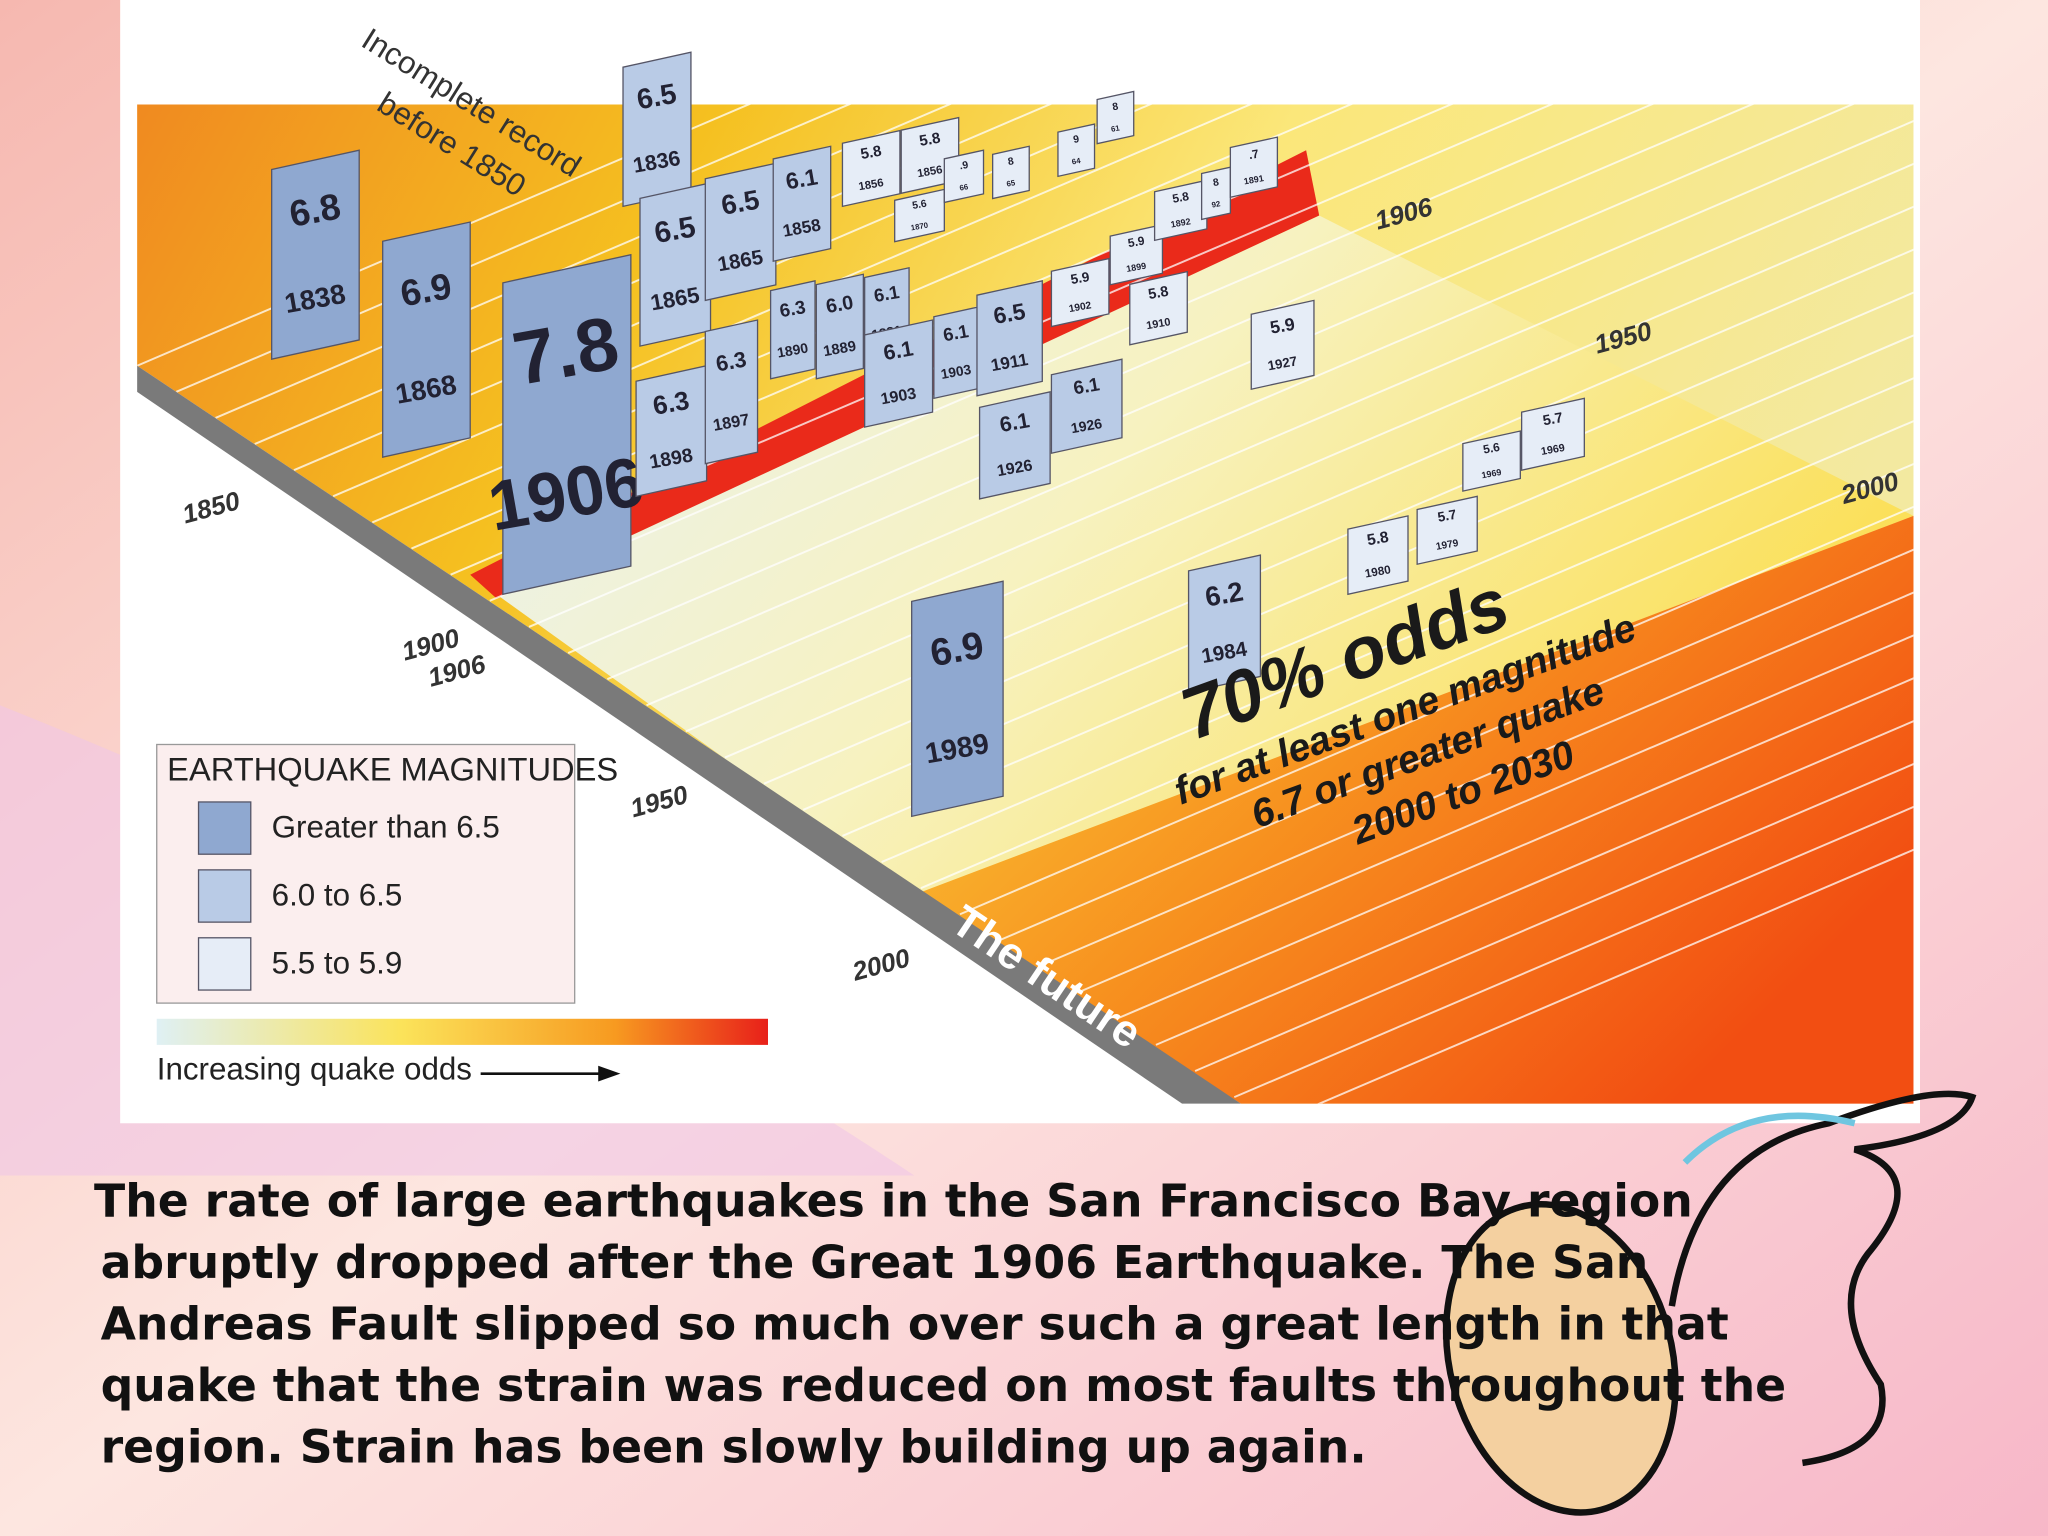 This screenshot has height=1536, width=2048. What do you see at coordinates (898, 373) in the screenshot?
I see `quake-box: 6.1 1903` at bounding box center [898, 373].